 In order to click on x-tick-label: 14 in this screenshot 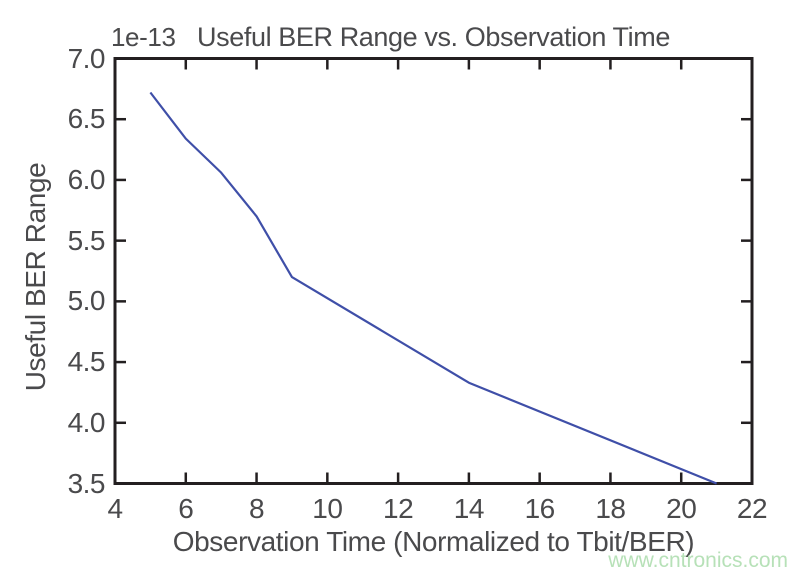, I will do `click(469, 508)`.